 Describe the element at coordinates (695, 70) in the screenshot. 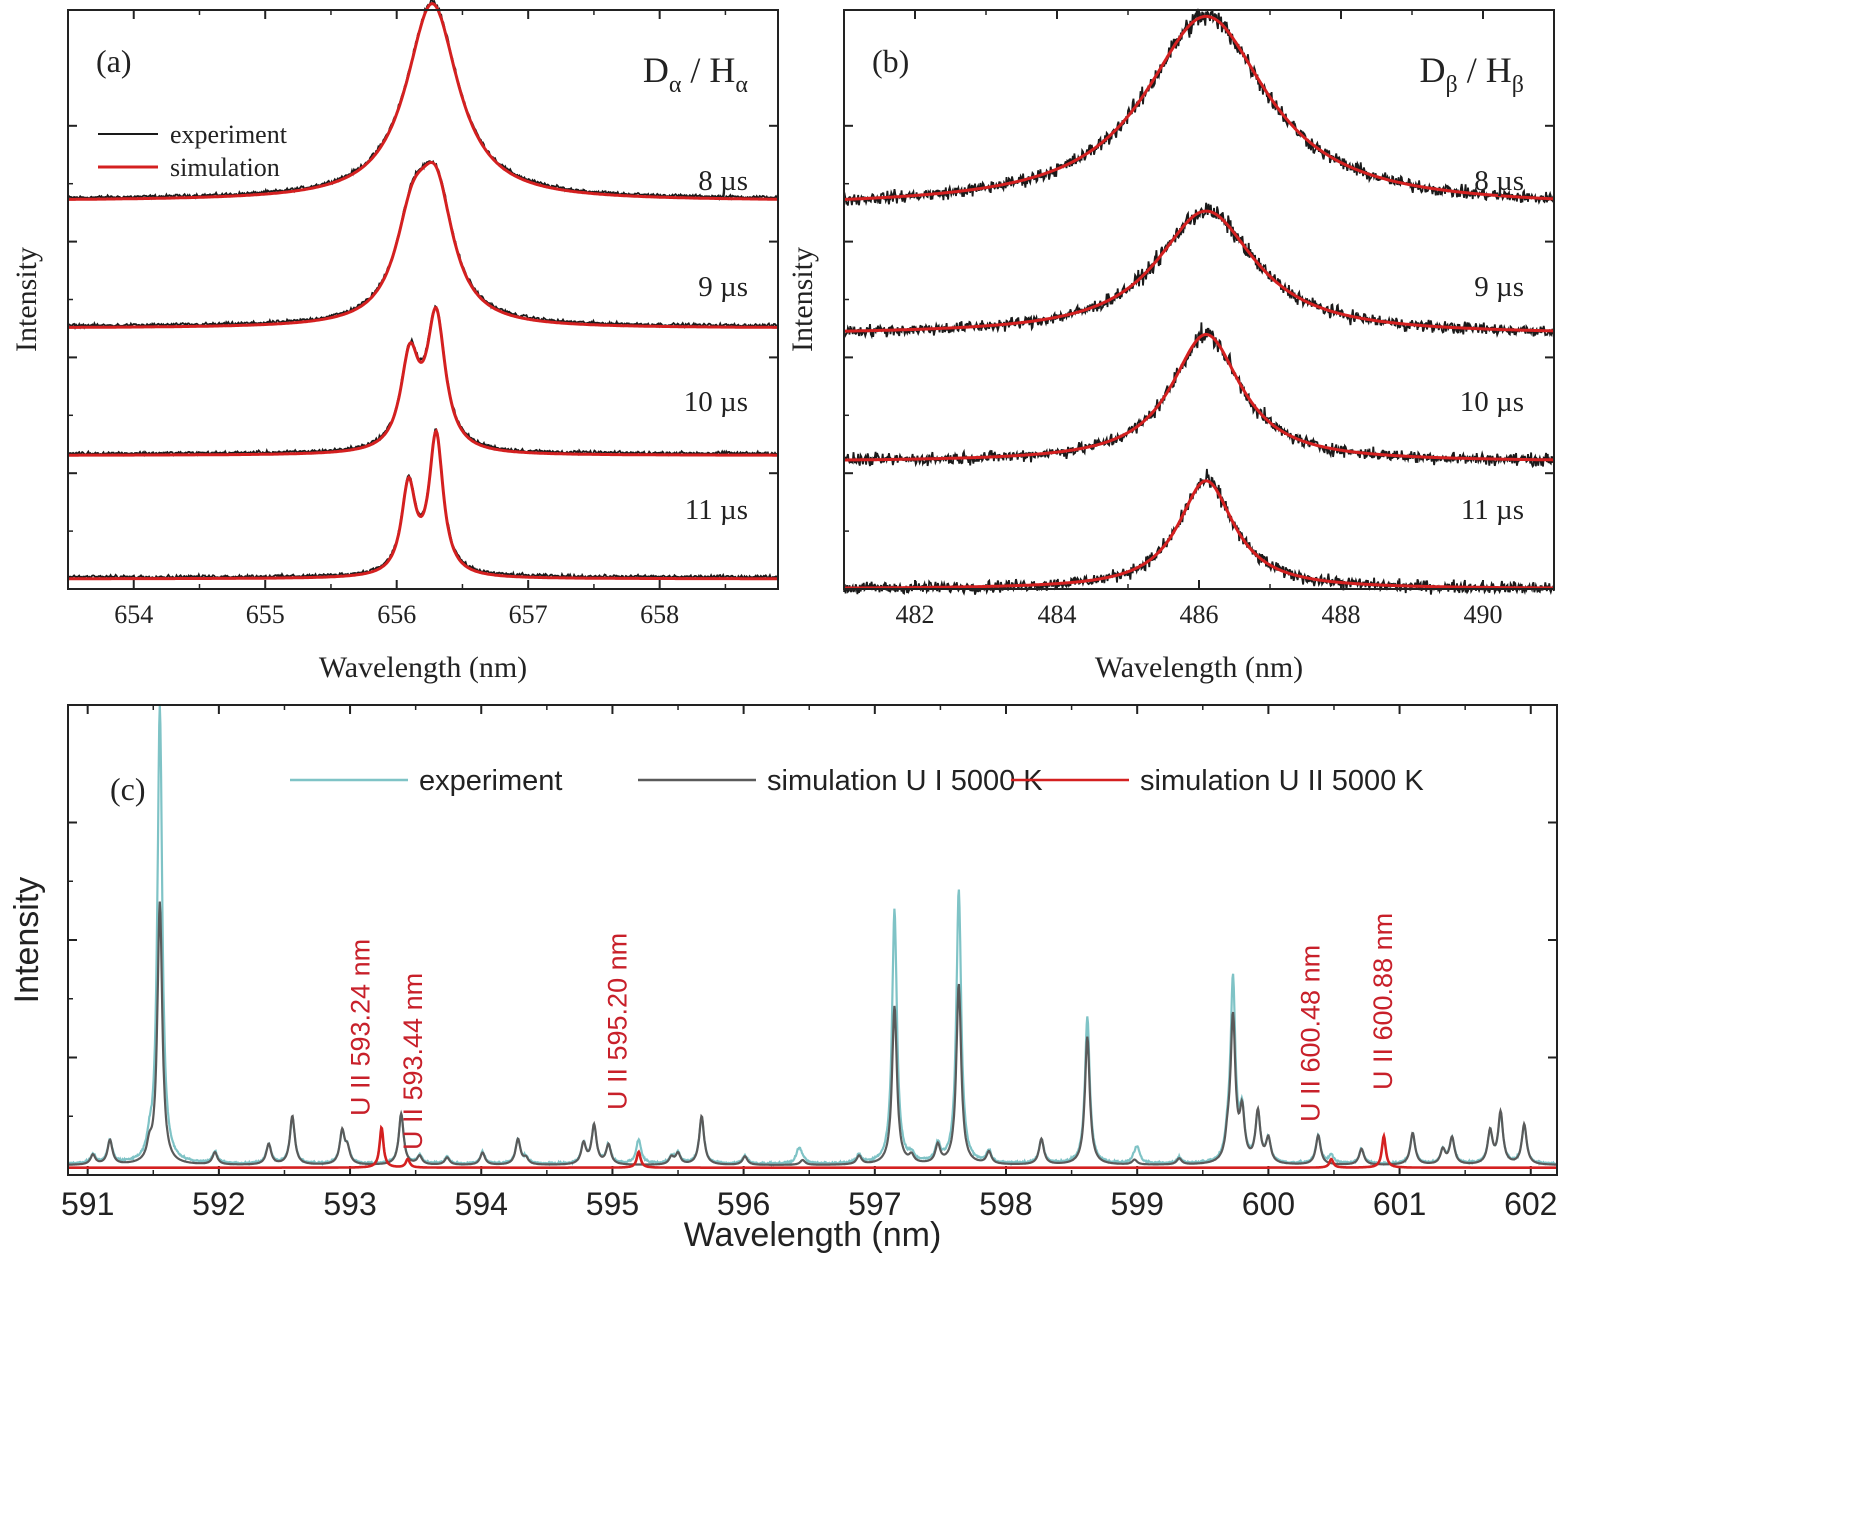

I see `panel-a-line-label-part: /` at that location.